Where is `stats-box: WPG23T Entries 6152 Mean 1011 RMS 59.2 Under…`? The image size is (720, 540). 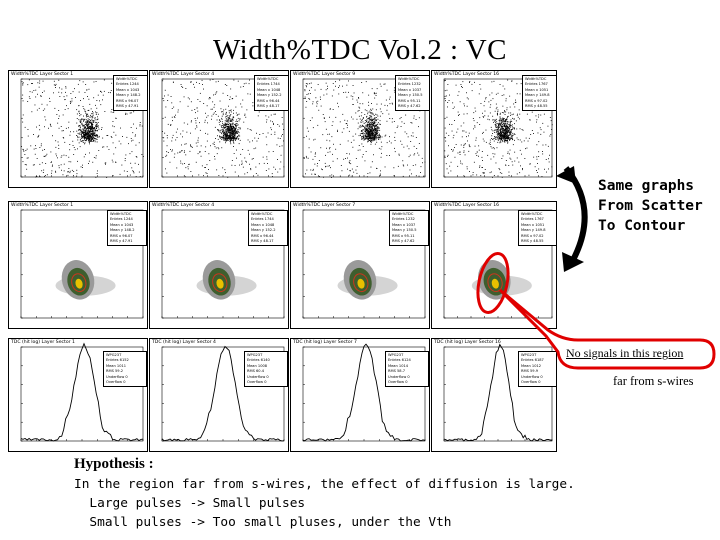
stats-box: WPG23T Entries 6152 Mean 1011 RMS 59.2 Under… is located at coordinates (125, 369).